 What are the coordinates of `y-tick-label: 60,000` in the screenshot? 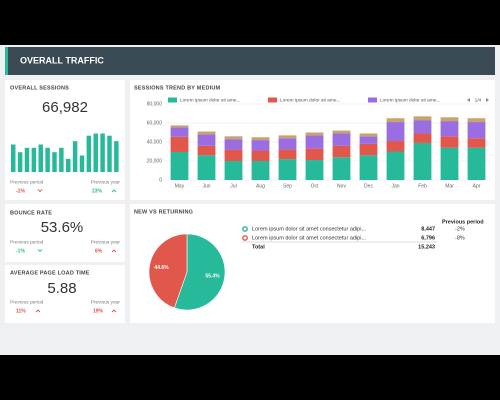 It's located at (155, 123).